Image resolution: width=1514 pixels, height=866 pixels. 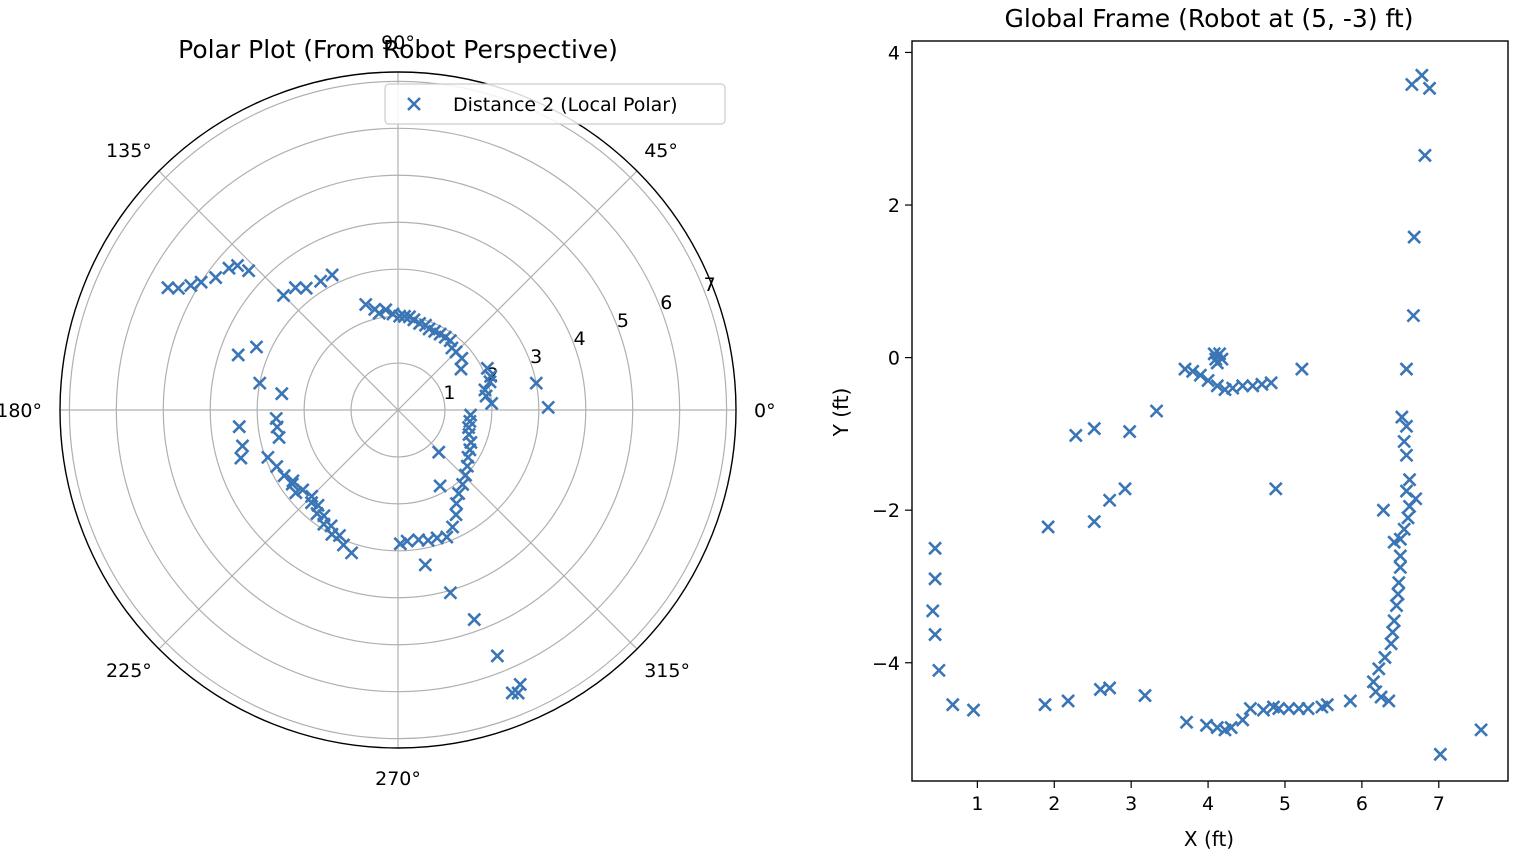 I want to click on polar-points, so click(x=358, y=479).